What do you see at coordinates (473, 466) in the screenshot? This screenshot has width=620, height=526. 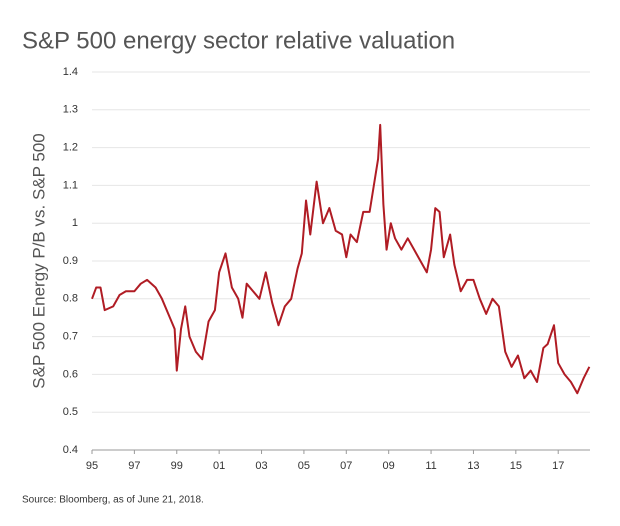 I see `x-tick-label: 13` at bounding box center [473, 466].